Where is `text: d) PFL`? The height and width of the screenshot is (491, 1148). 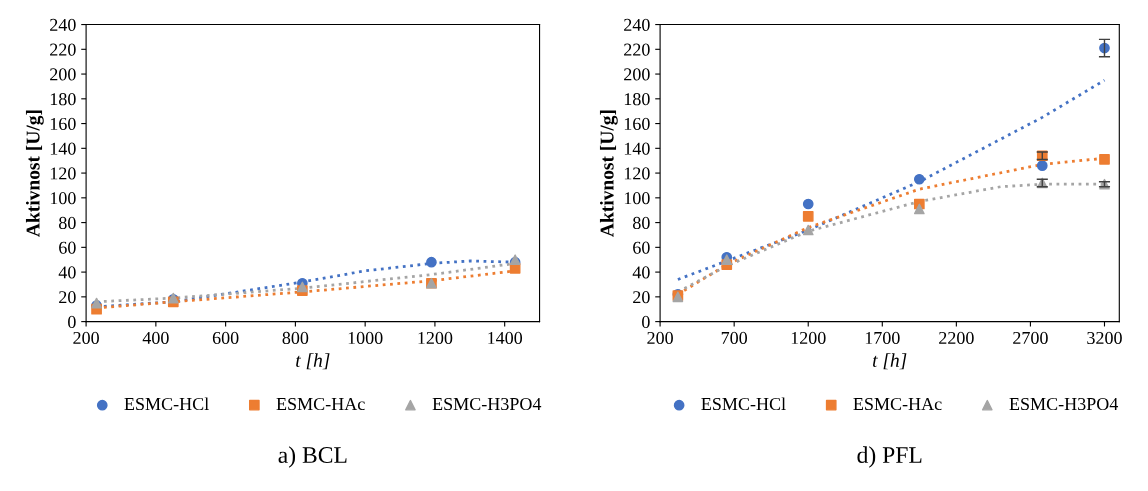
text: d) PFL is located at coordinates (889, 457).